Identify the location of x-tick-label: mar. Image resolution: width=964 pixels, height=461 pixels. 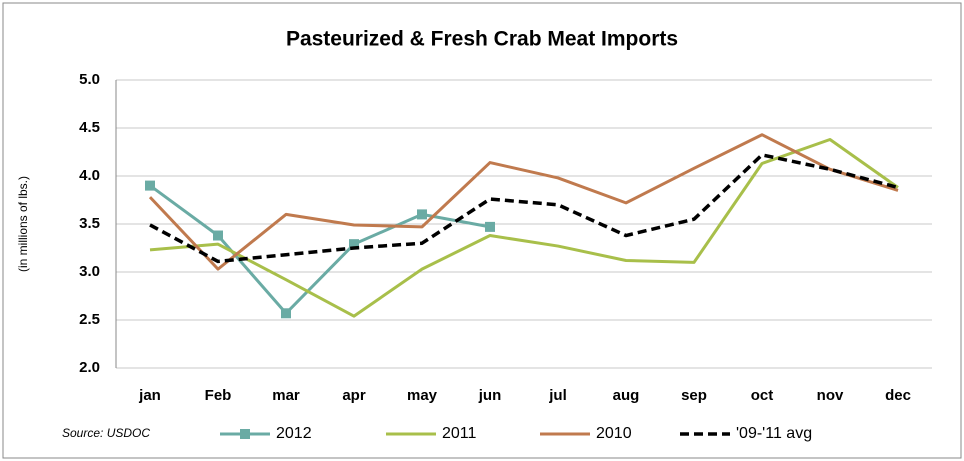
(286, 395).